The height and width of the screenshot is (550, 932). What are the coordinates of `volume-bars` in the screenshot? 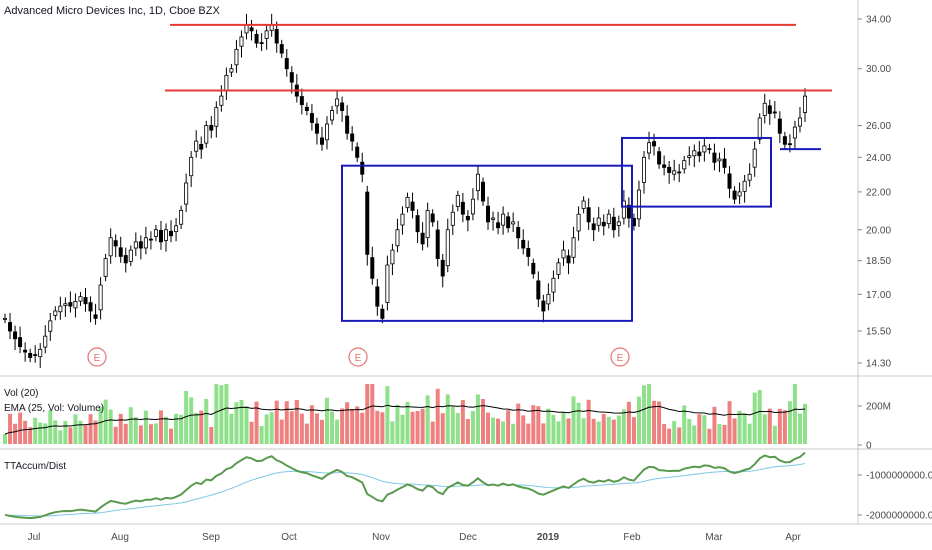 It's located at (405, 414).